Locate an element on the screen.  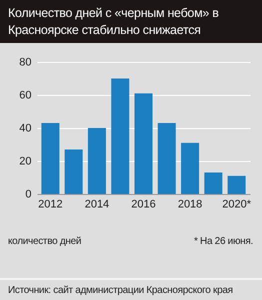
y-tick-label: 80 is located at coordinates (25, 62).